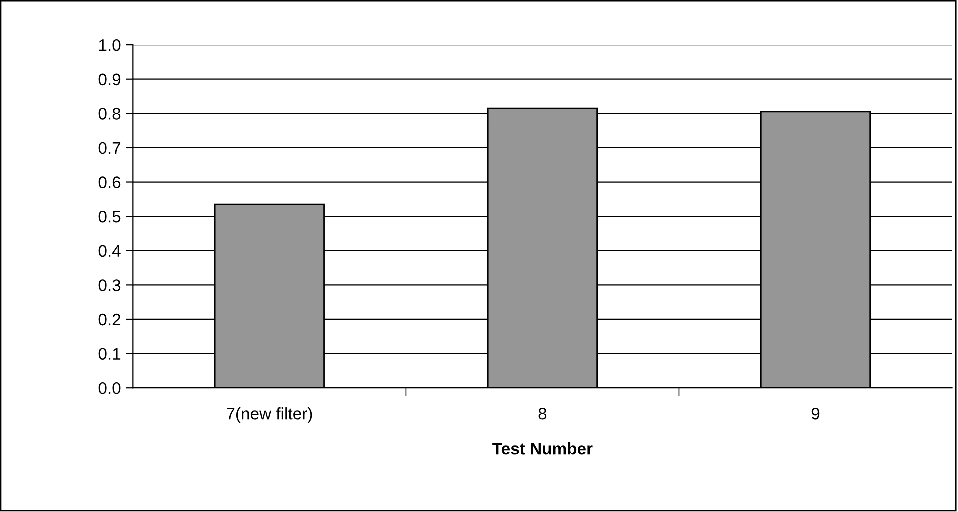 The image size is (958, 512). I want to click on y-tick-label: 0.5, so click(109, 216).